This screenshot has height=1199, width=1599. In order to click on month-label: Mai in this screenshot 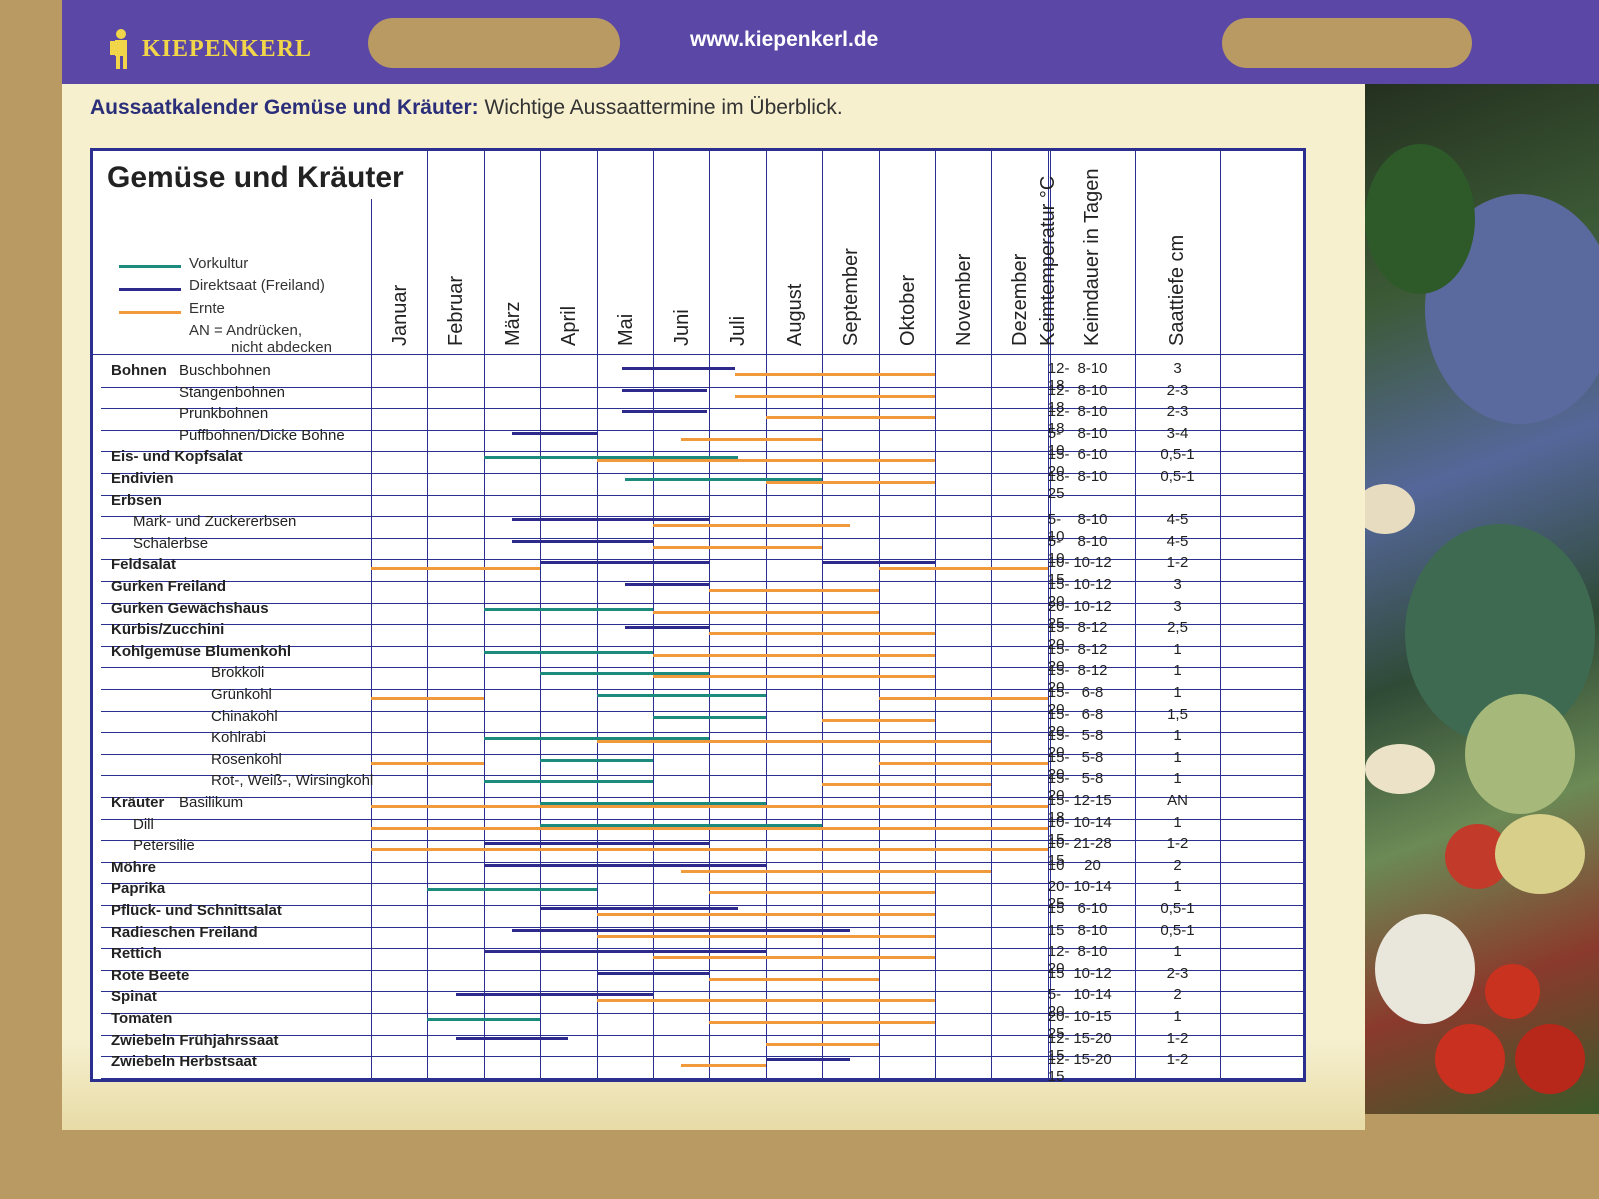, I will do `click(625, 329)`.